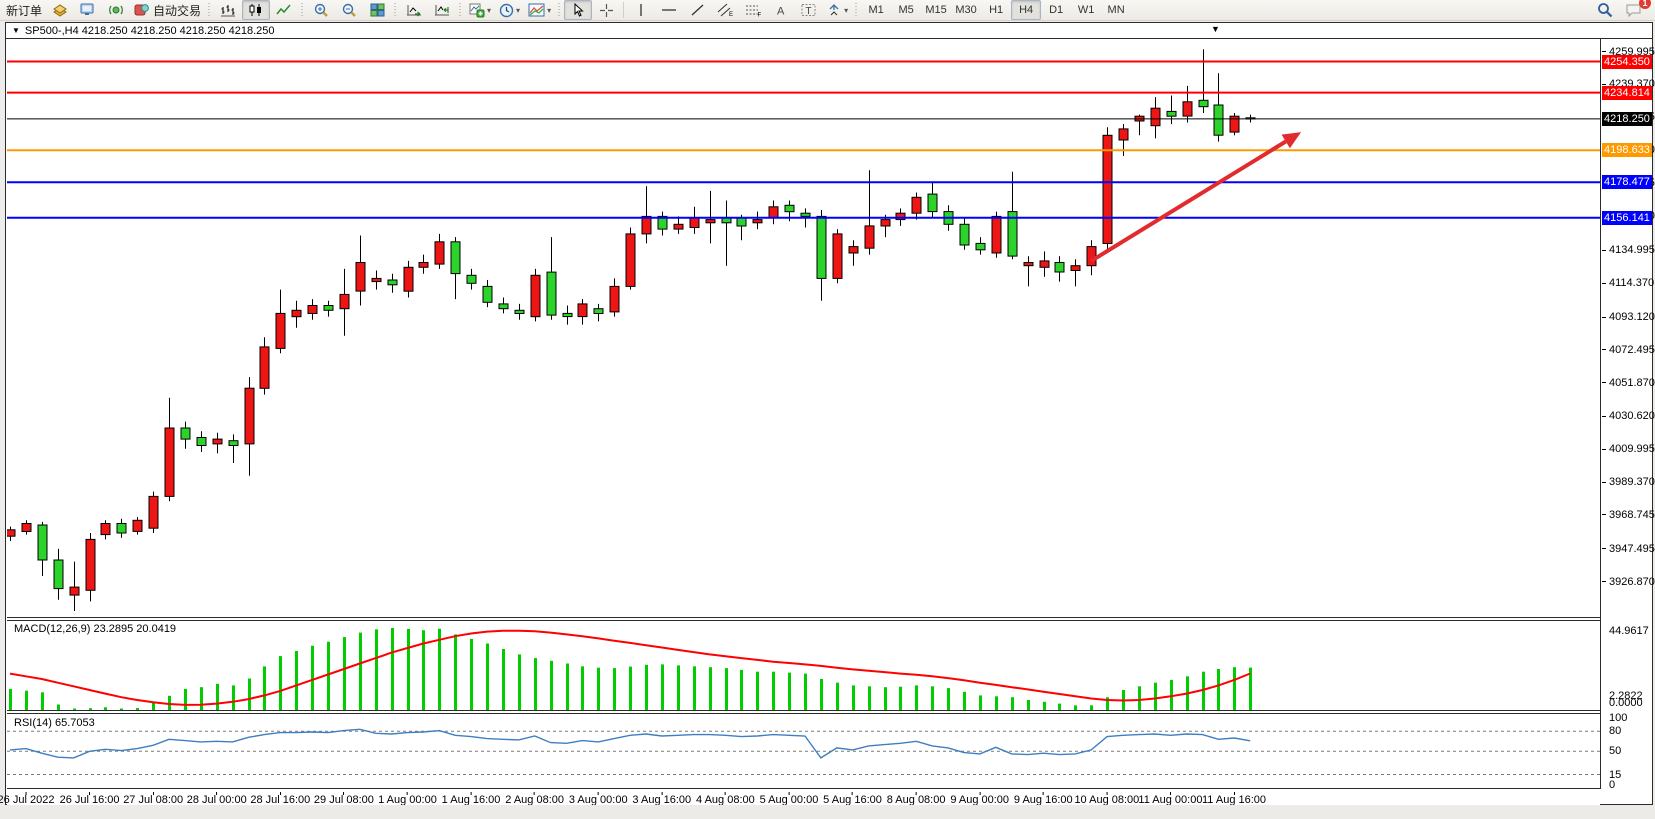 This screenshot has width=1655, height=819. What do you see at coordinates (837, 10) in the screenshot?
I see `arrows-button: ▾` at bounding box center [837, 10].